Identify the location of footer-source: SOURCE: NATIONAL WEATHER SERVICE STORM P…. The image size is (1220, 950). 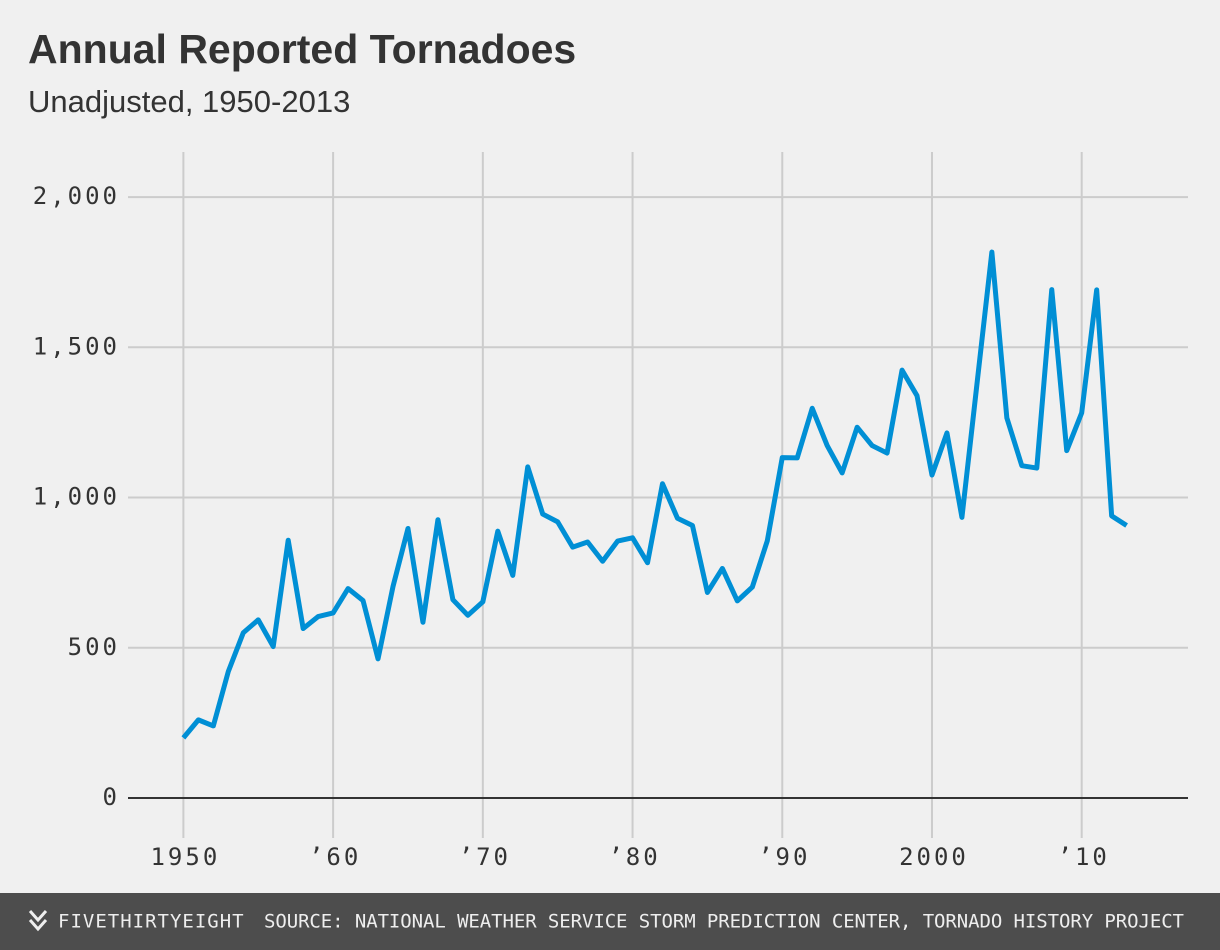
(724, 922).